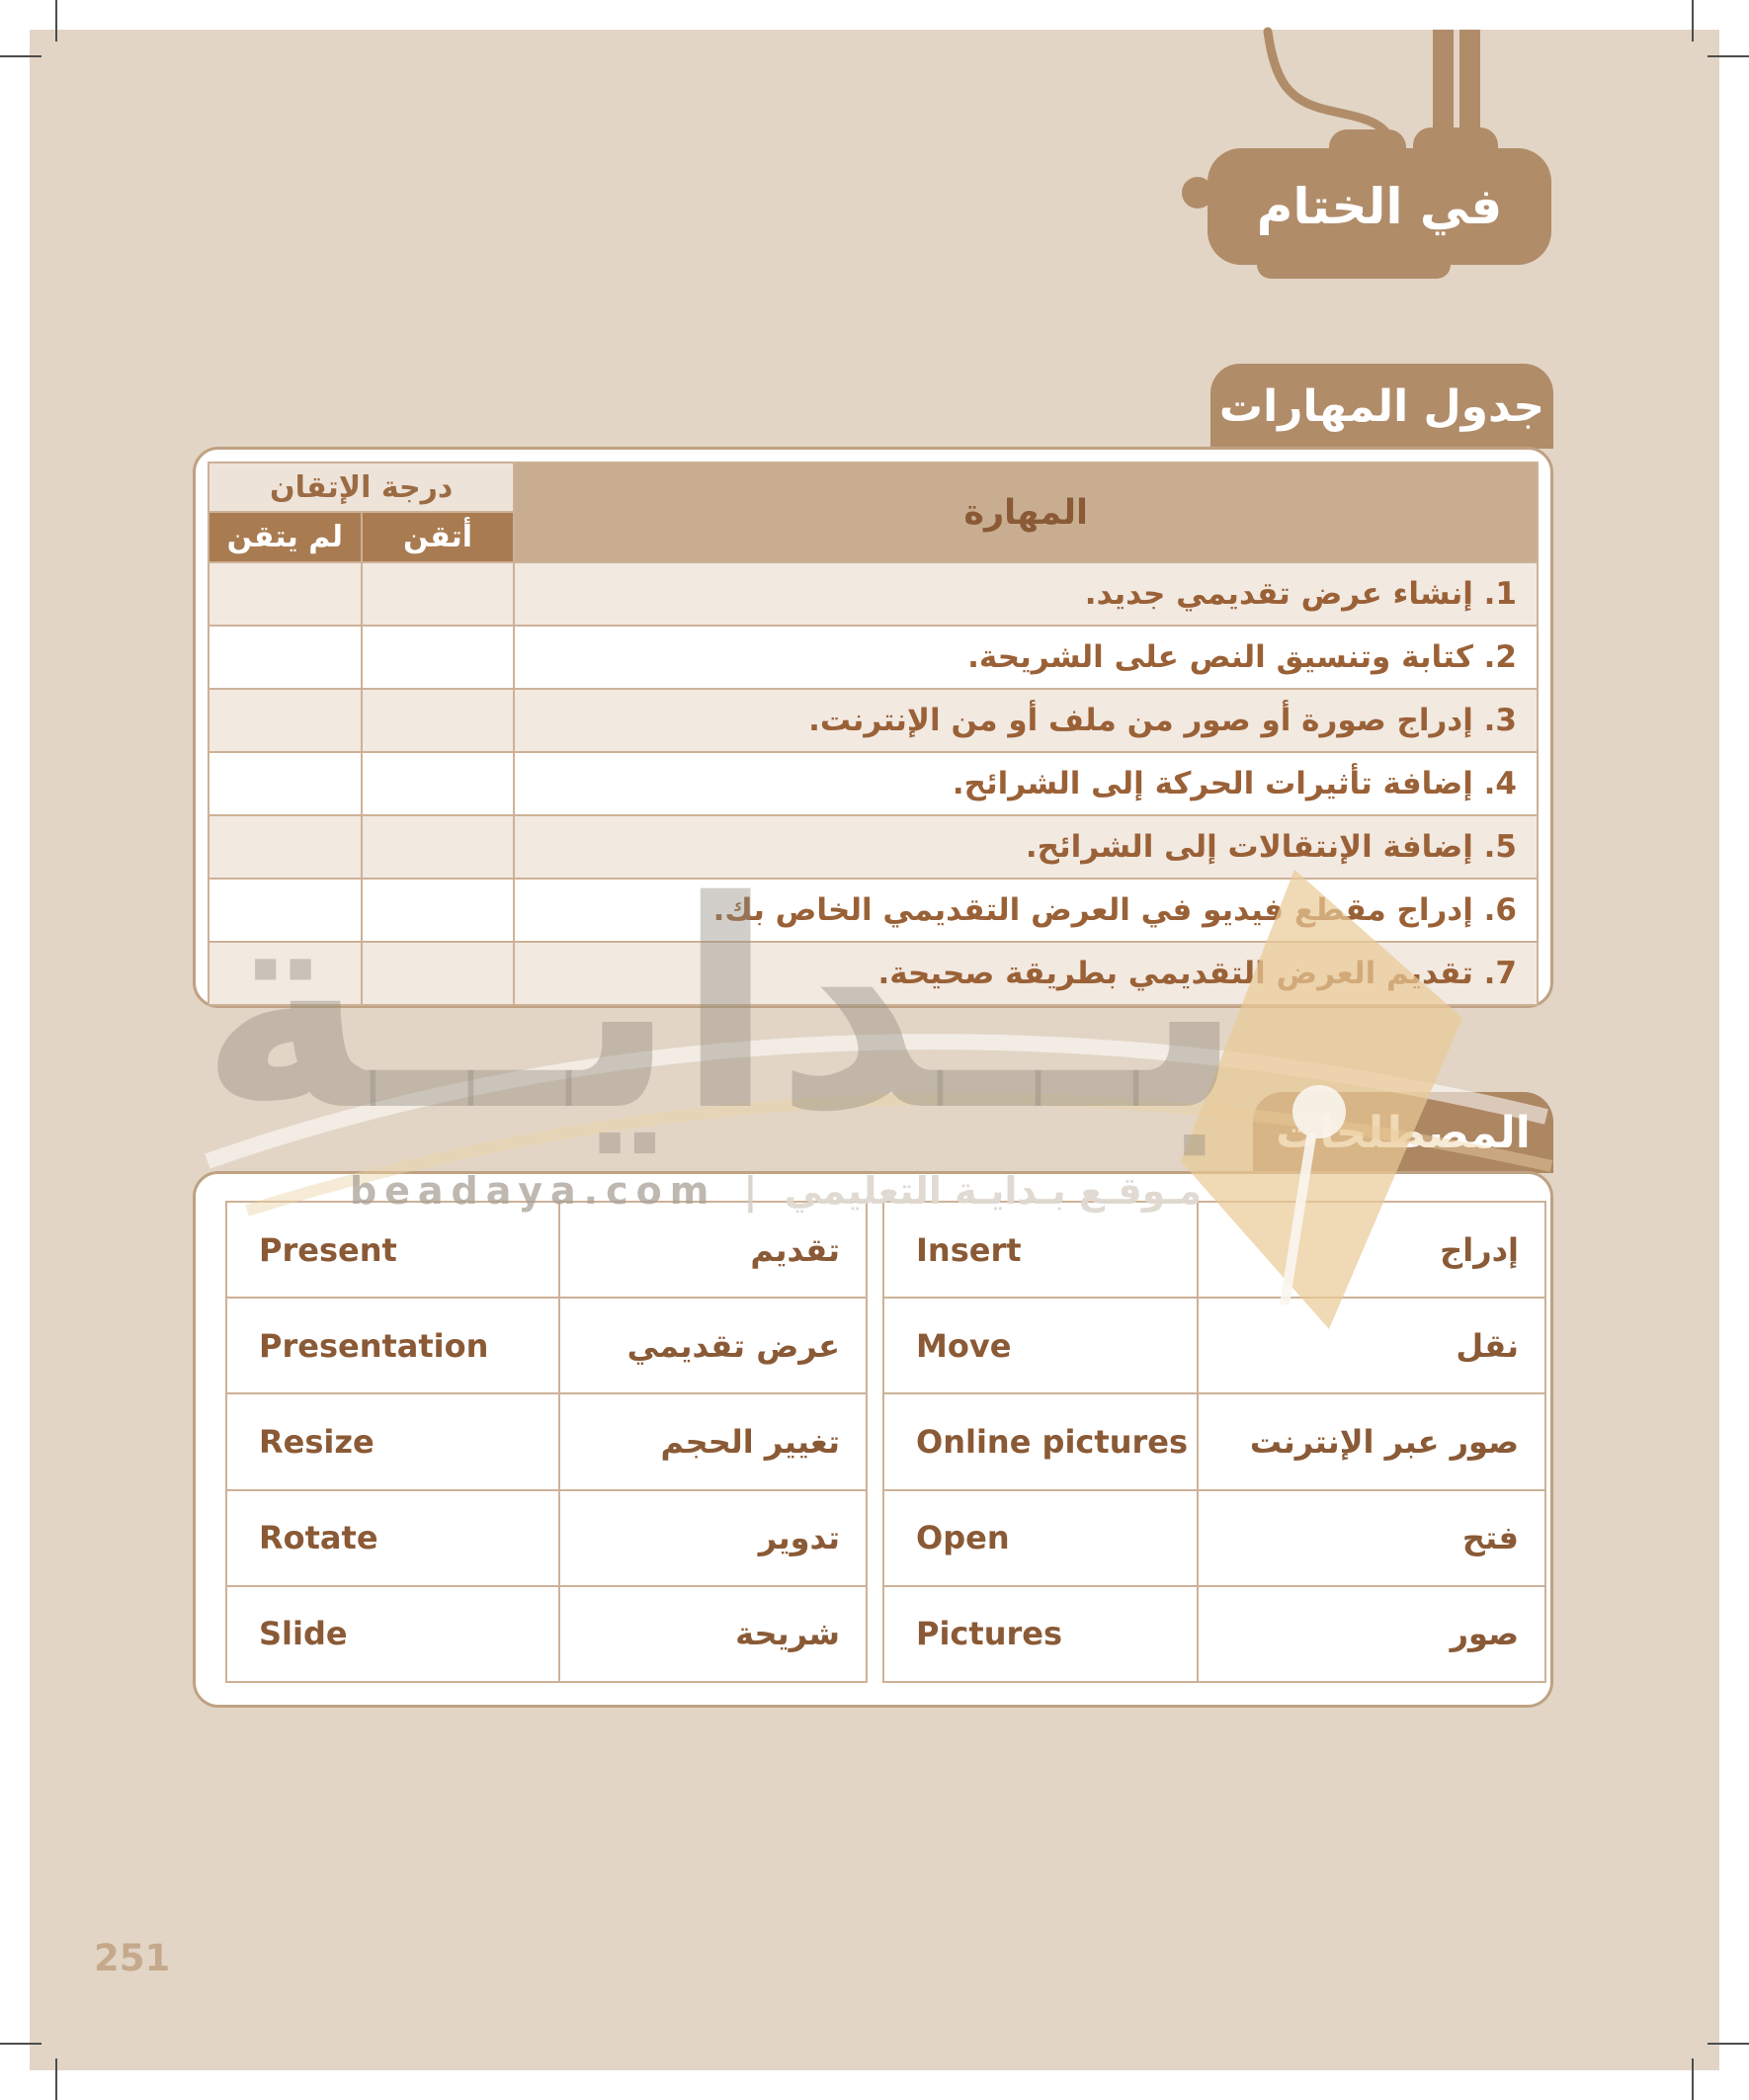 The image size is (1749, 2100). I want to click on term-ar: تدوير, so click(713, 1537).